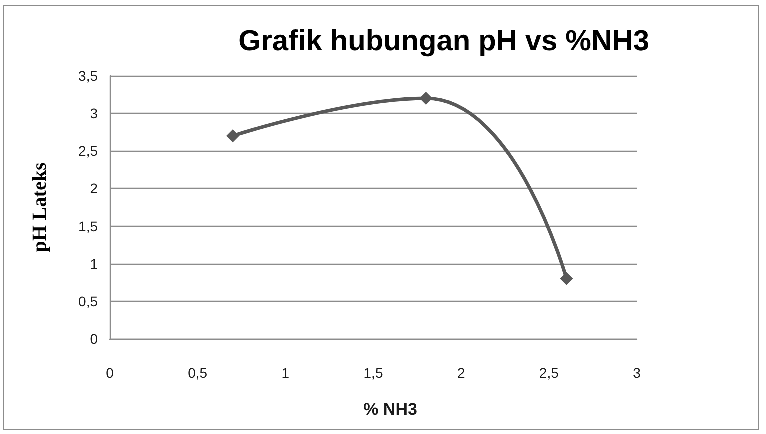  I want to click on x-tick-label: 1,5, so click(374, 373).